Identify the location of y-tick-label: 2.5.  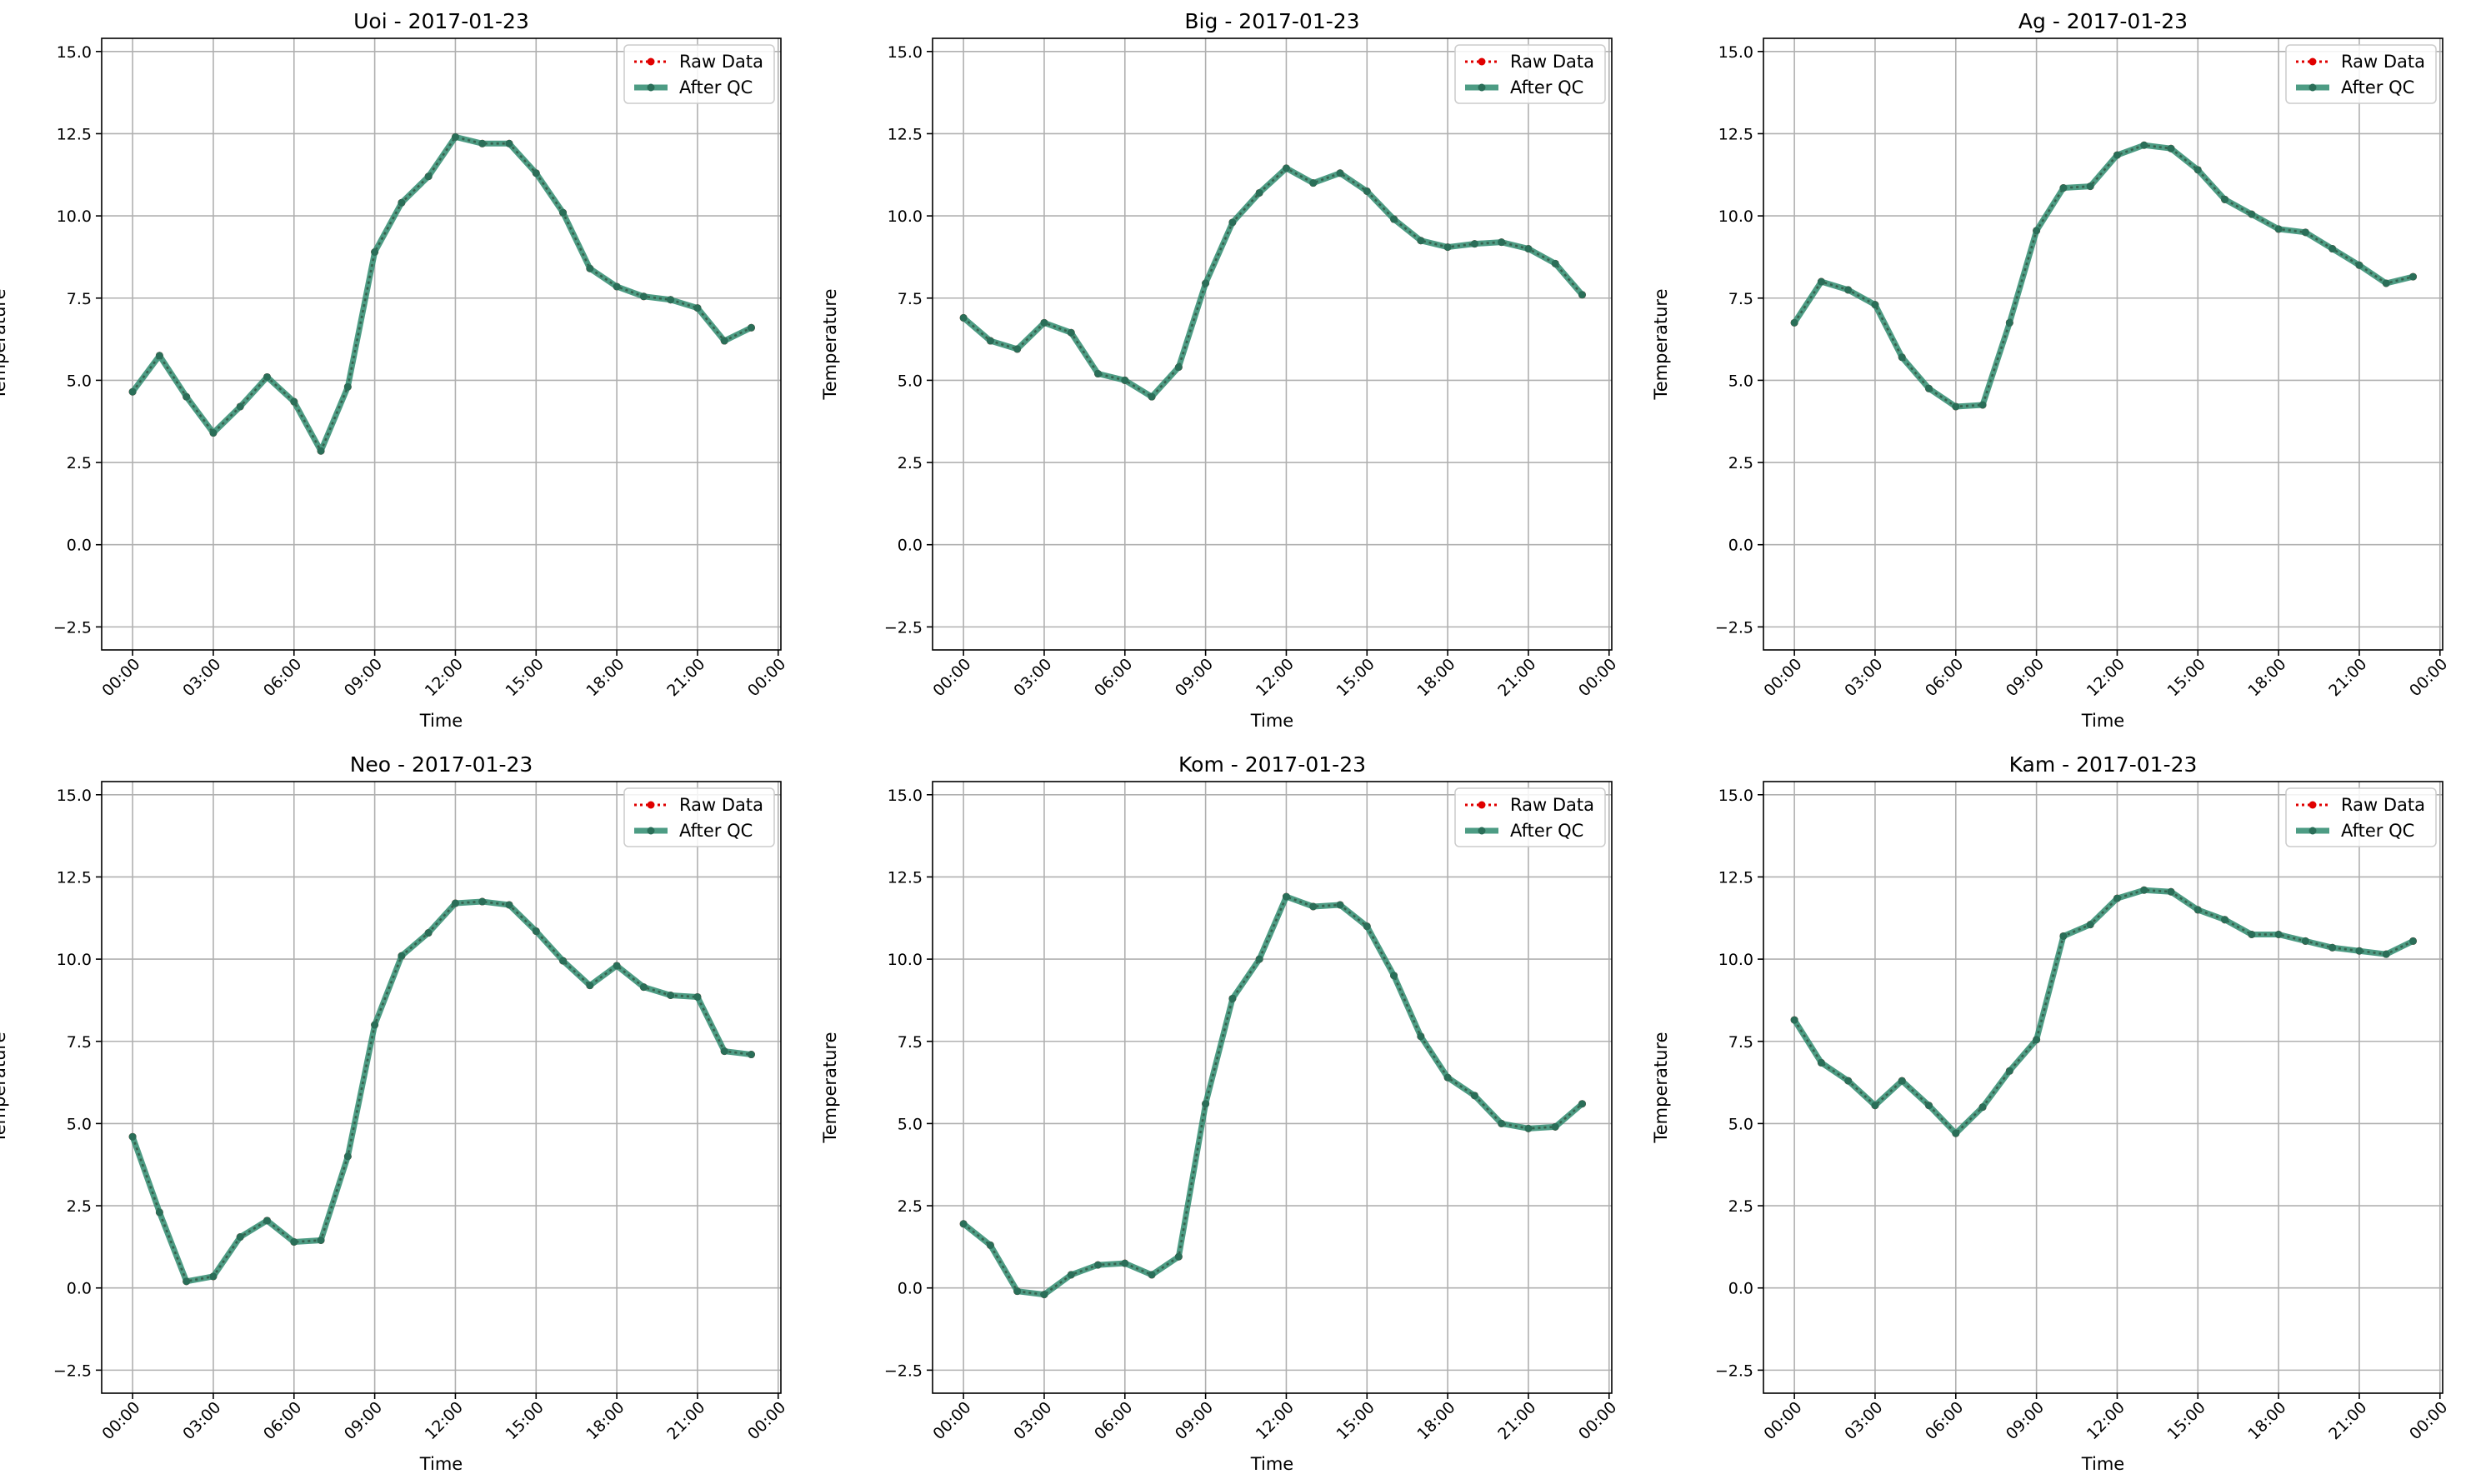
(79, 463).